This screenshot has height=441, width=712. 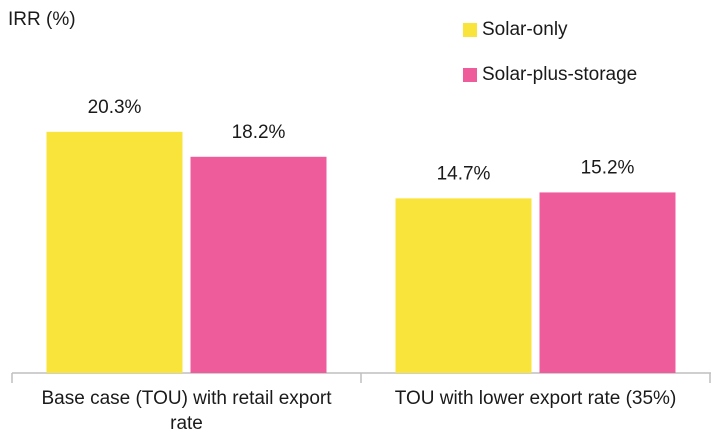 I want to click on legend-label: Solar-plus-storage, so click(x=559, y=74).